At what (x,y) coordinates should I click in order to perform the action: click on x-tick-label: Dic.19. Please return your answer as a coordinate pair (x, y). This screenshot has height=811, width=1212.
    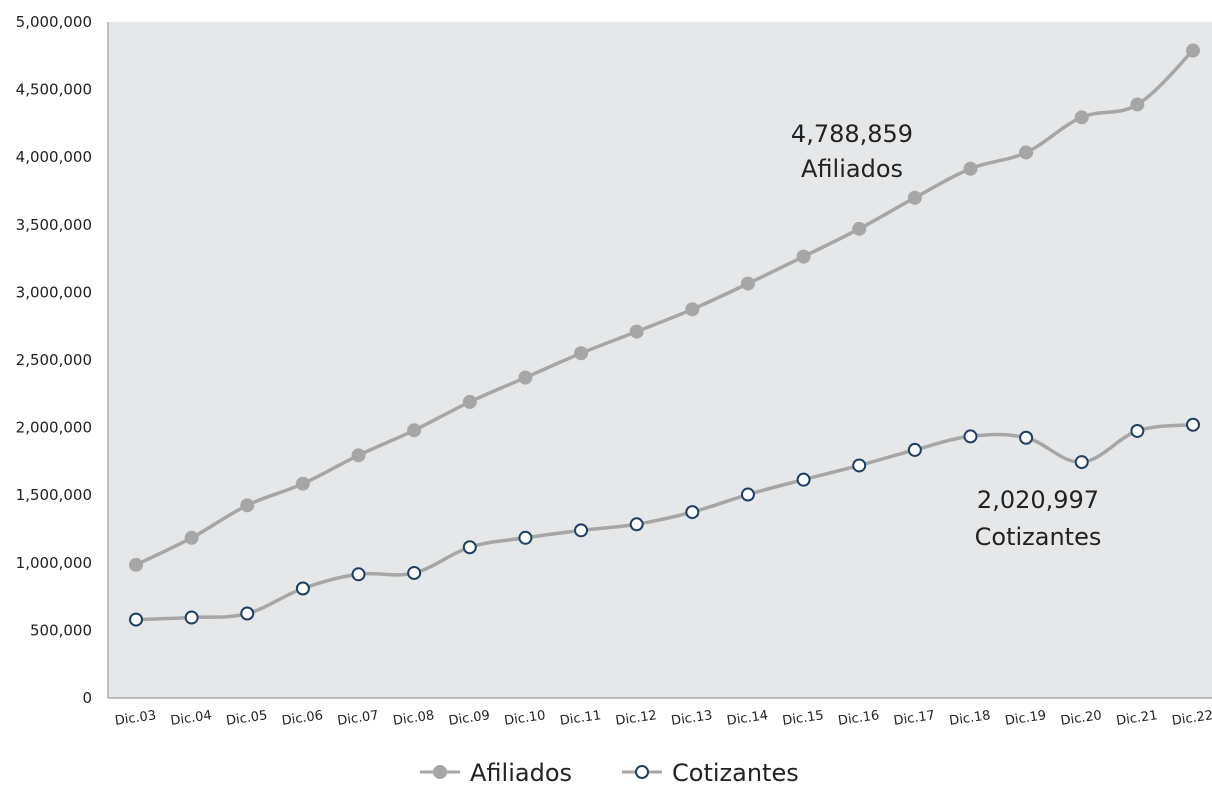
    Looking at the image, I should click on (1025, 718).